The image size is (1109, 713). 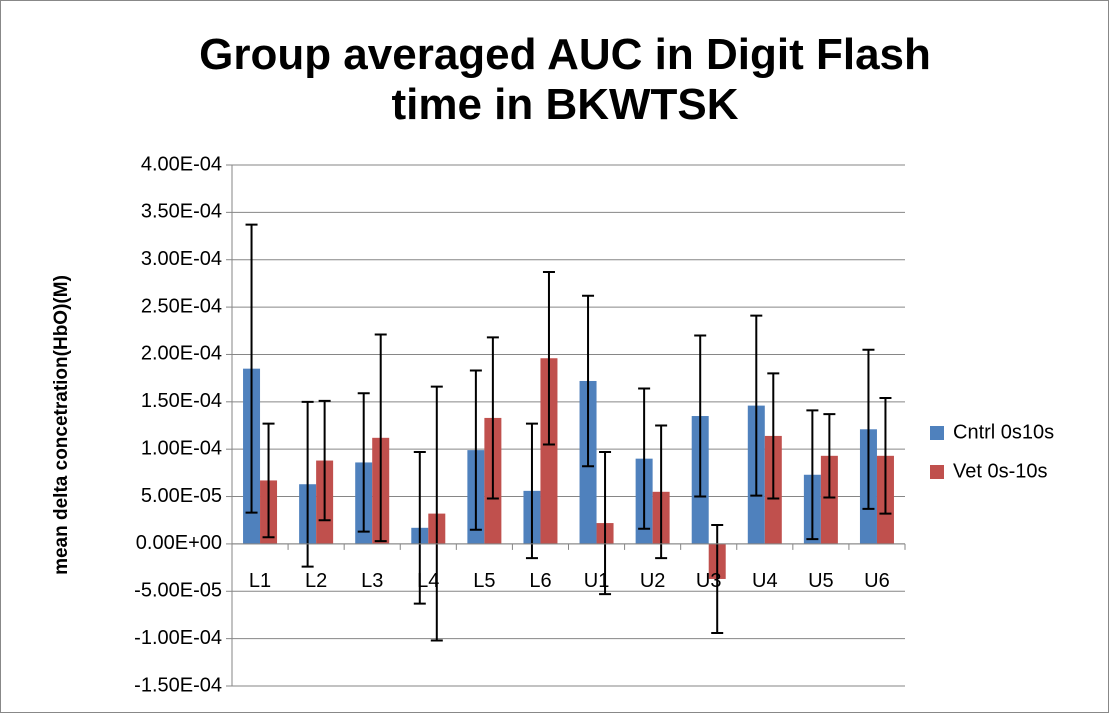 What do you see at coordinates (709, 581) in the screenshot?
I see `x-tick-label: U3` at bounding box center [709, 581].